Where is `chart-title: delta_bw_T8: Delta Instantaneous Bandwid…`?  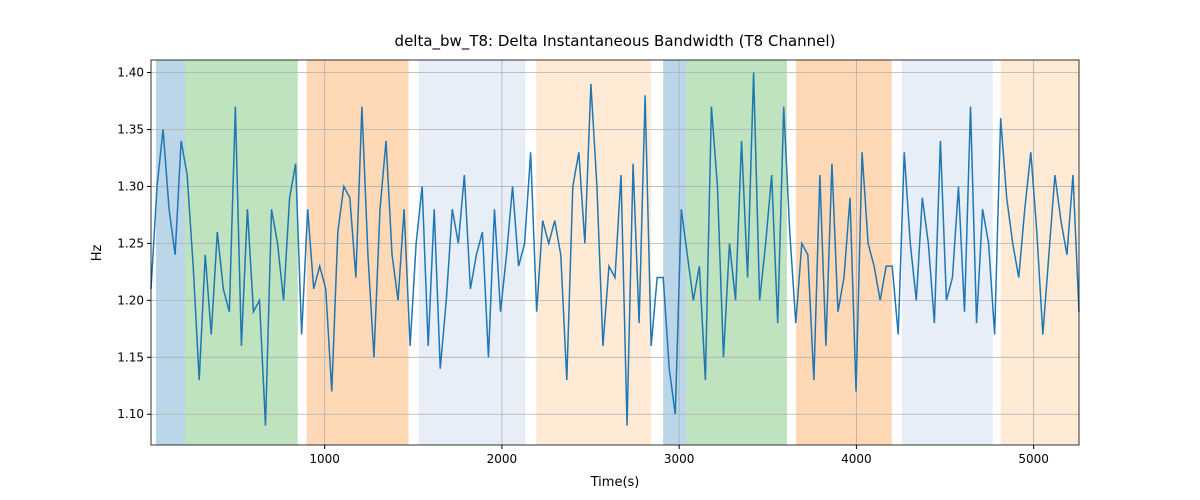 chart-title: delta_bw_T8: Delta Instantaneous Bandwid… is located at coordinates (615, 41).